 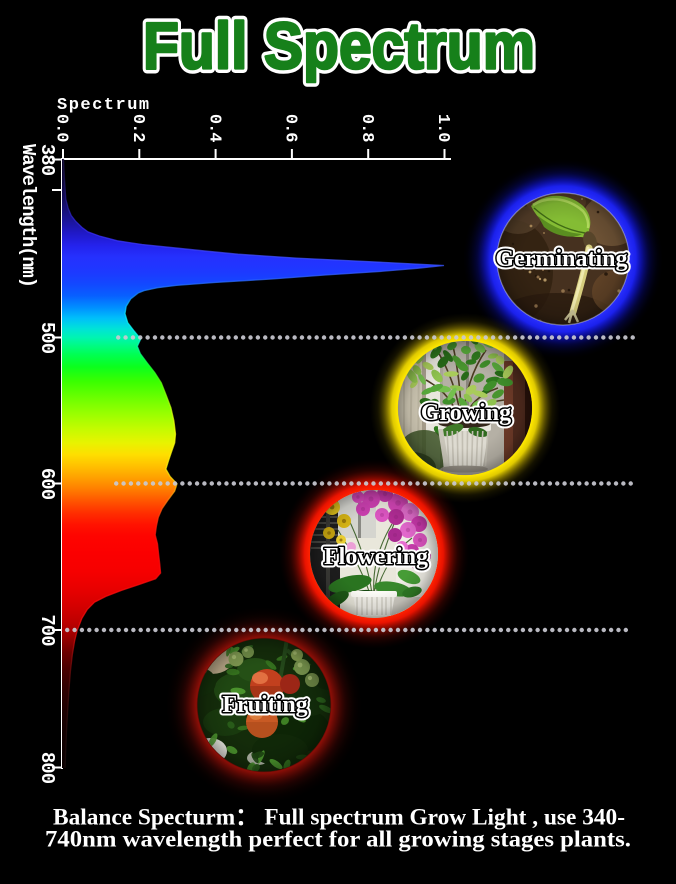 What do you see at coordinates (47, 484) in the screenshot?
I see `svg-text: 600` at bounding box center [47, 484].